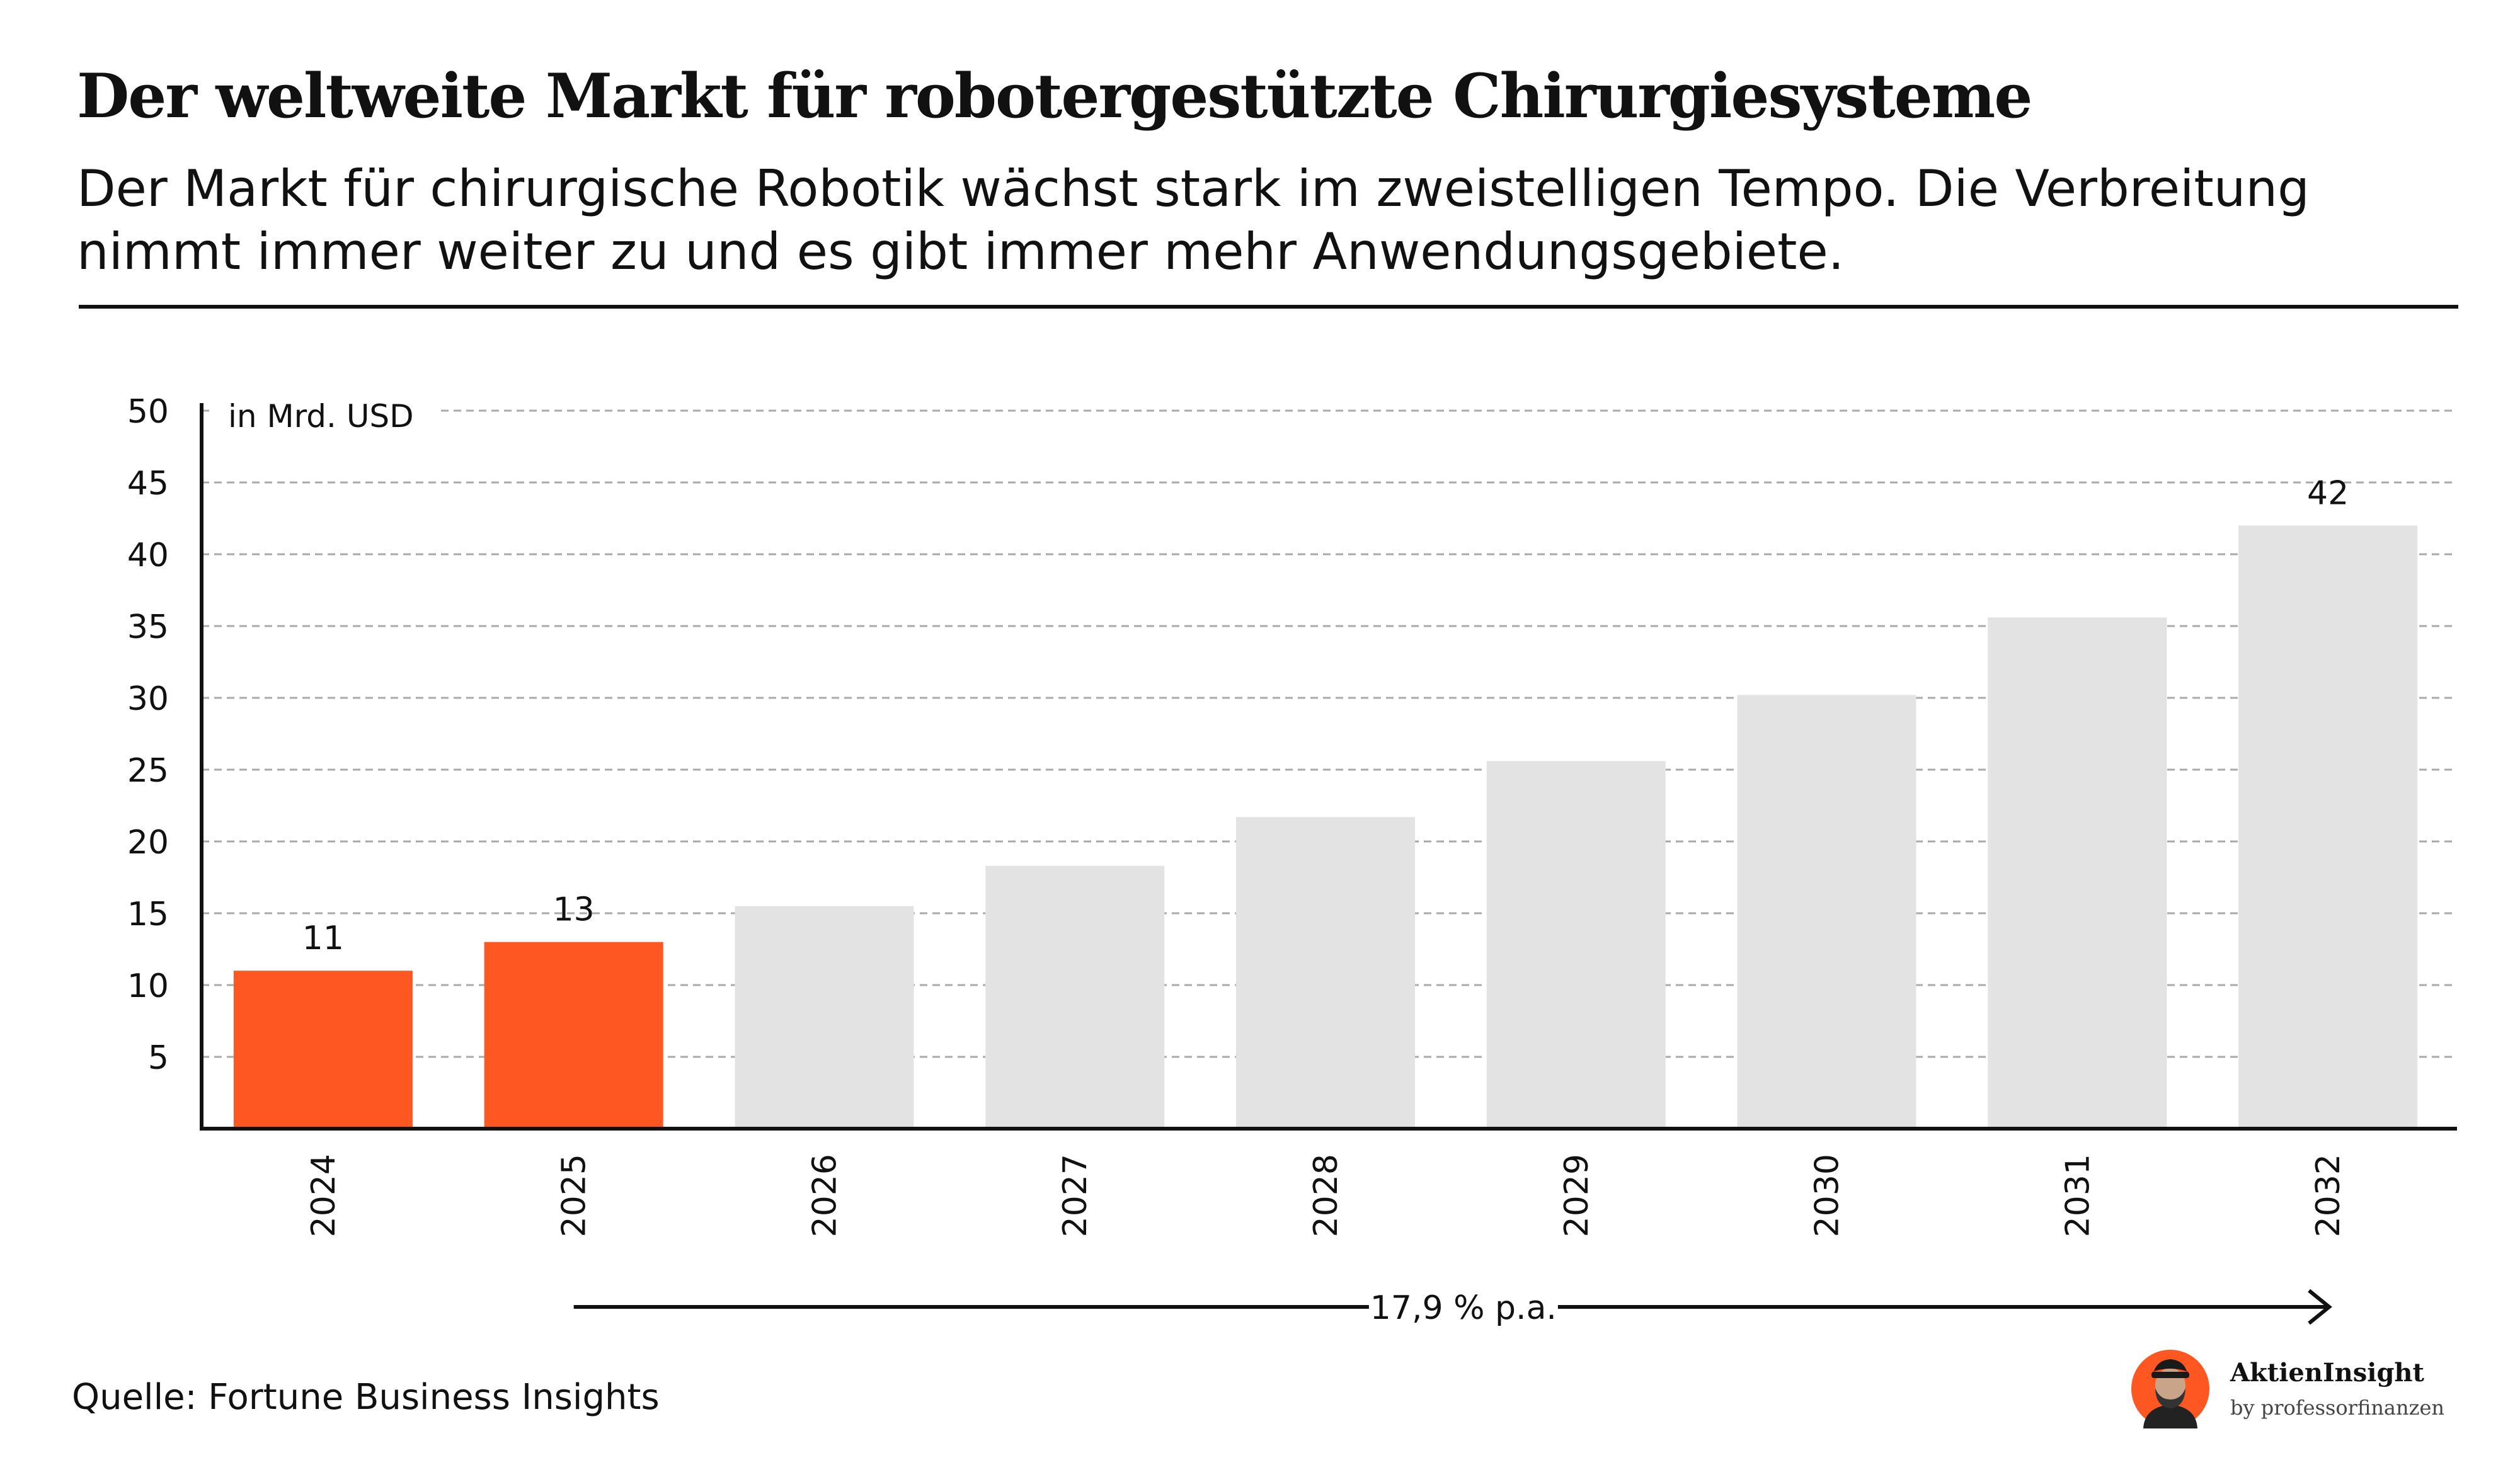 This screenshot has width=2520, height=1482. I want to click on x-tick-label: 2031, so click(2078, 1195).